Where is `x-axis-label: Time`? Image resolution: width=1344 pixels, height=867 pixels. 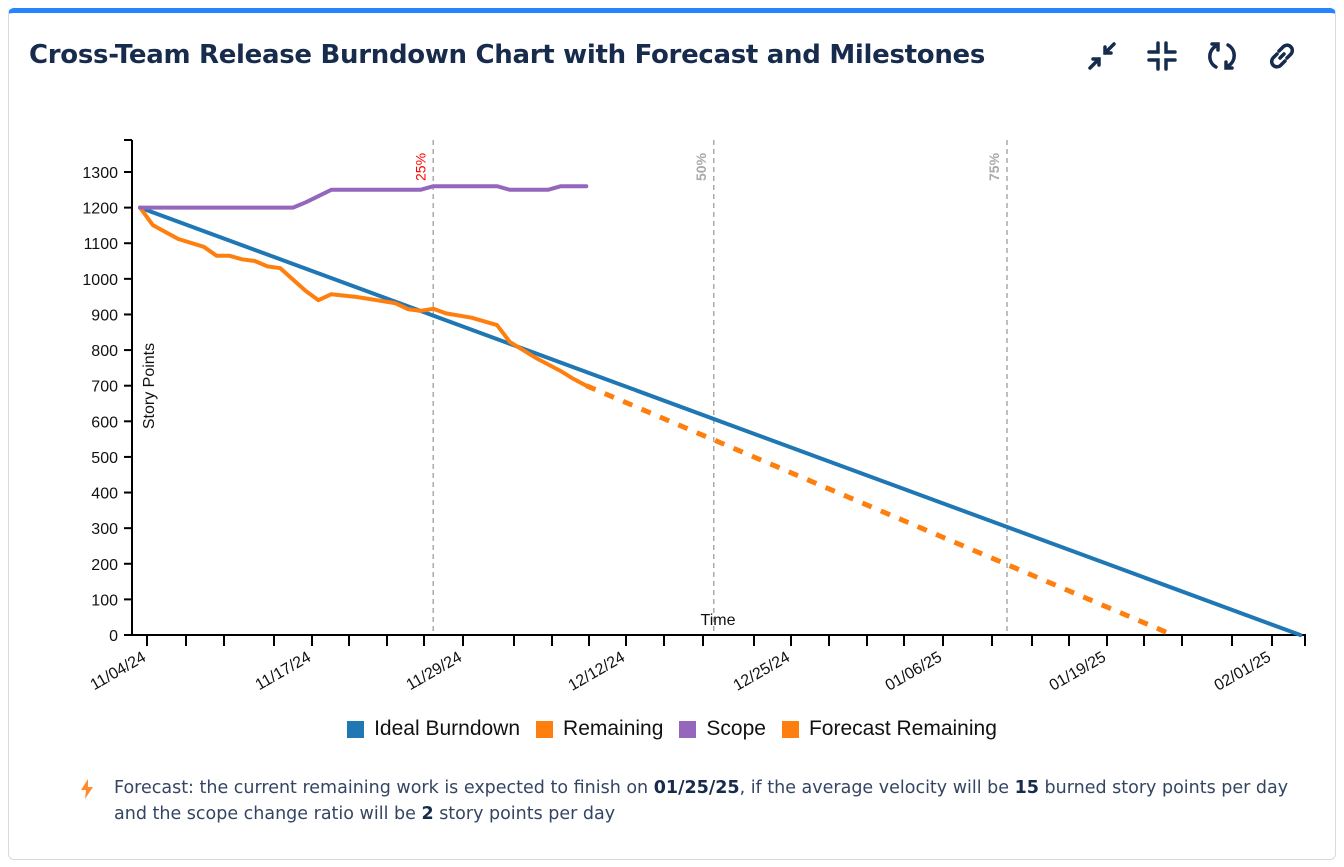
x-axis-label: Time is located at coordinates (718, 620).